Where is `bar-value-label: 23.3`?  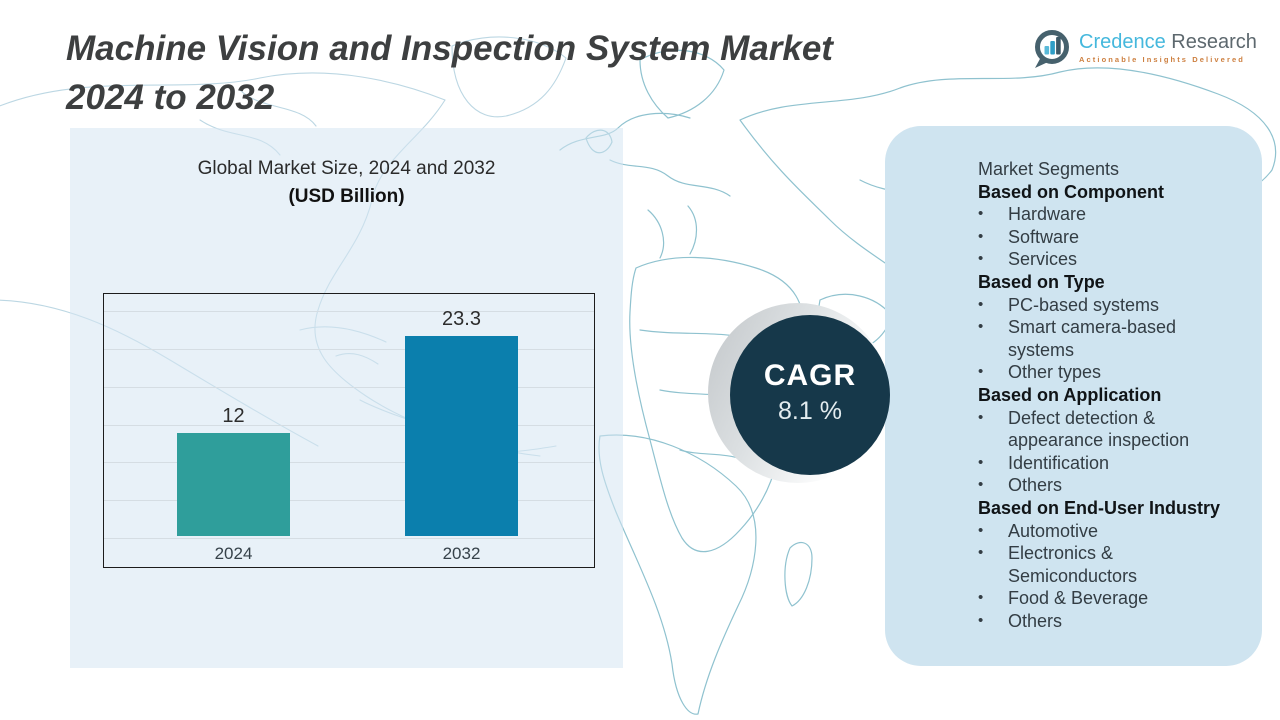 bar-value-label: 23.3 is located at coordinates (461, 319).